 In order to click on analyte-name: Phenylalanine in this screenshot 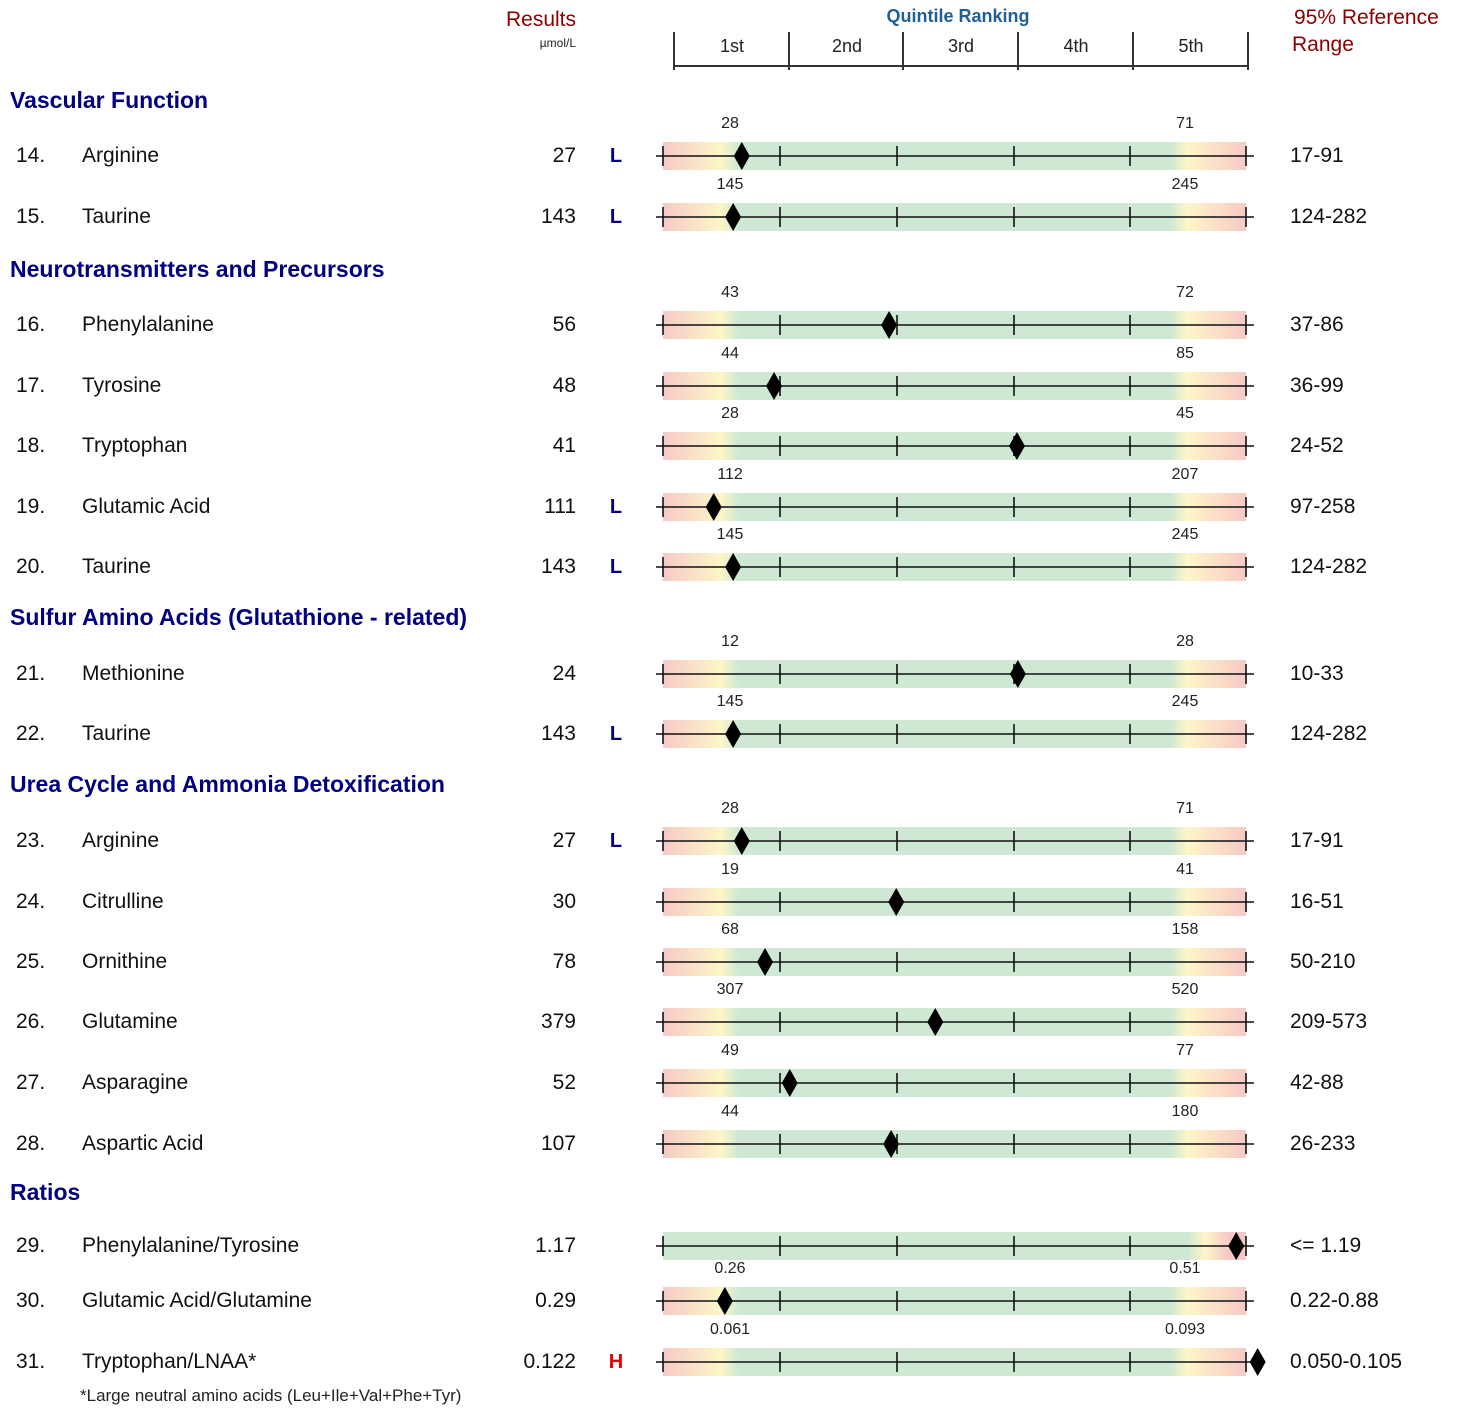, I will do `click(148, 324)`.